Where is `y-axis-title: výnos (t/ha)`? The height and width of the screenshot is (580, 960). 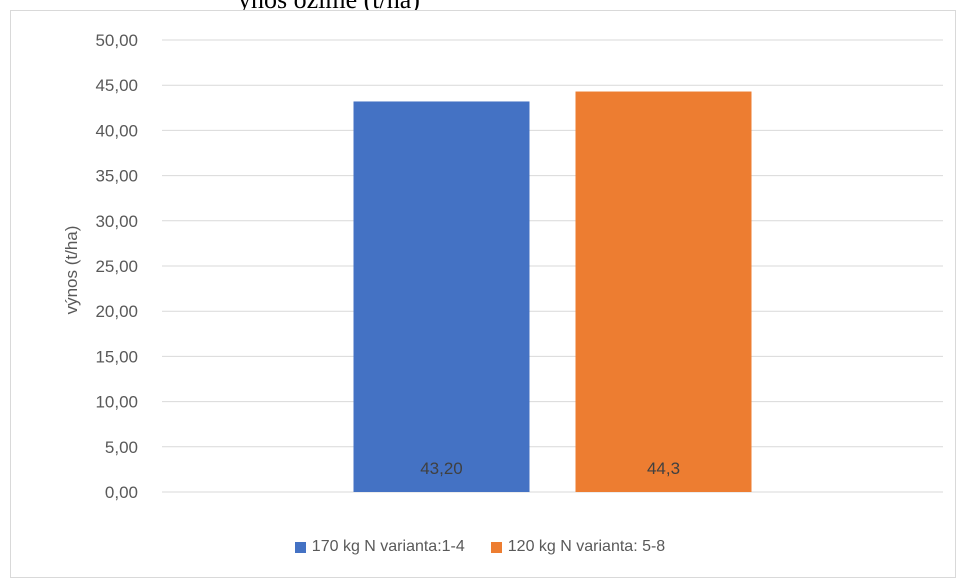 y-axis-title: výnos (t/ha) is located at coordinates (71, 270).